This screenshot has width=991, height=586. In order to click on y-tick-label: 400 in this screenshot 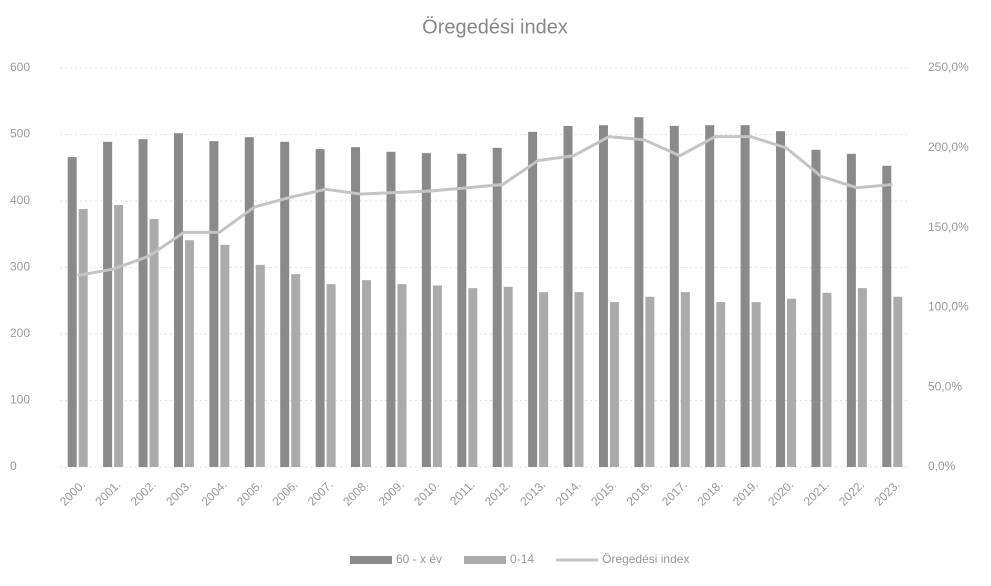, I will do `click(20, 200)`.